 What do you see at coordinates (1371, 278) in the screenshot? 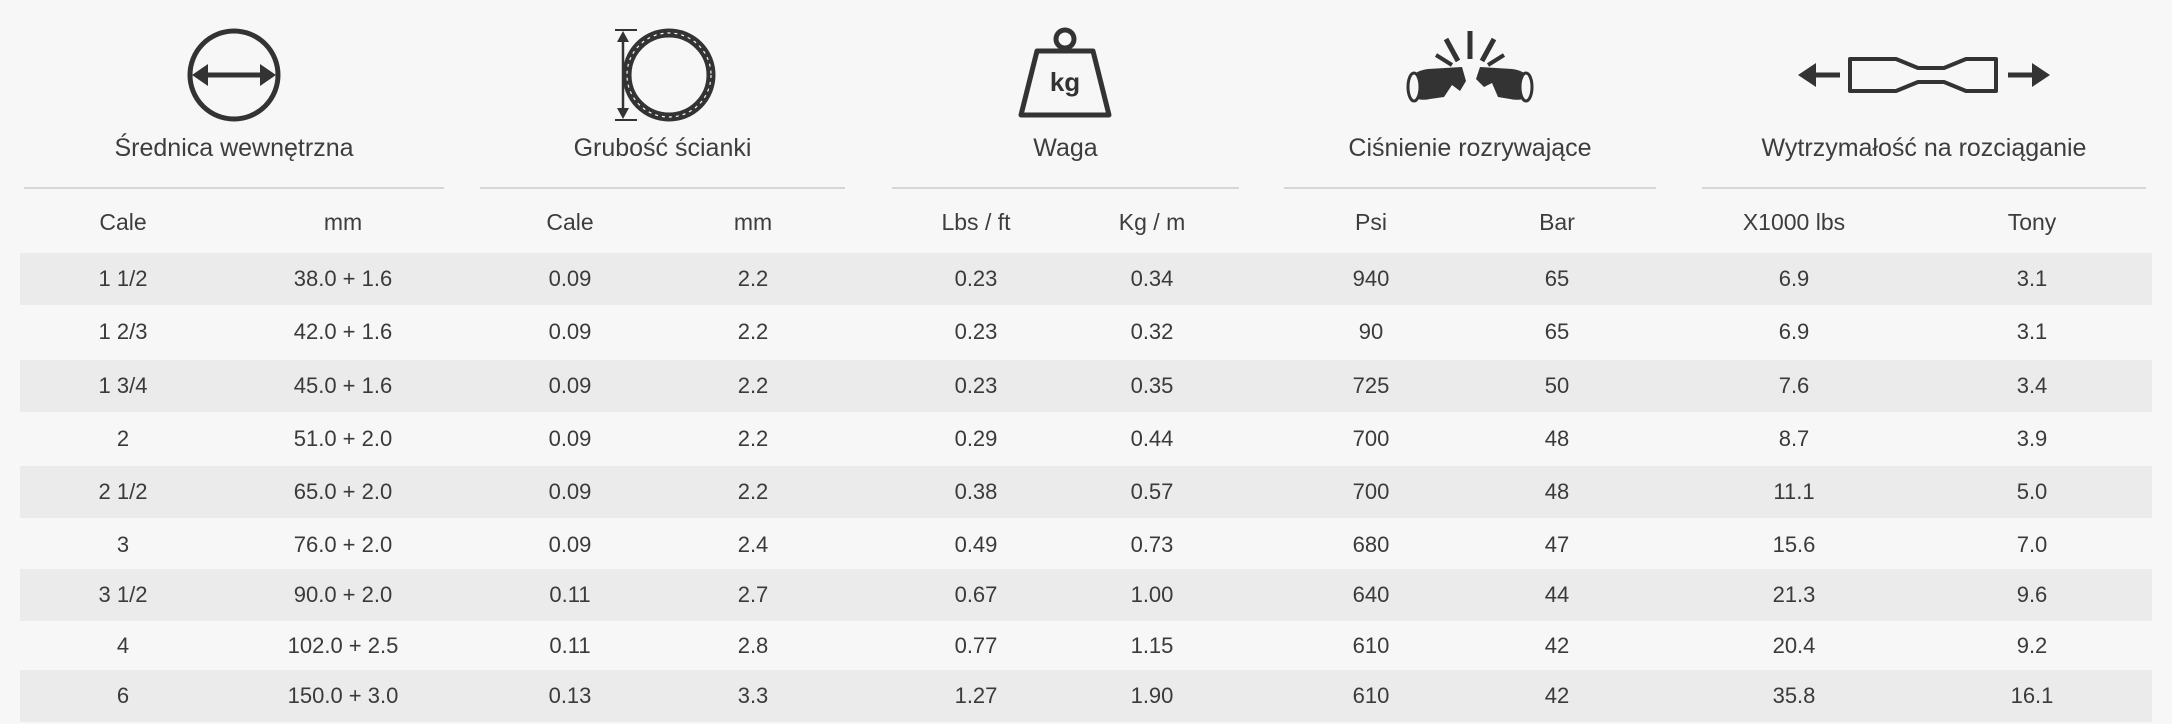
I see `table-cell: 940` at bounding box center [1371, 278].